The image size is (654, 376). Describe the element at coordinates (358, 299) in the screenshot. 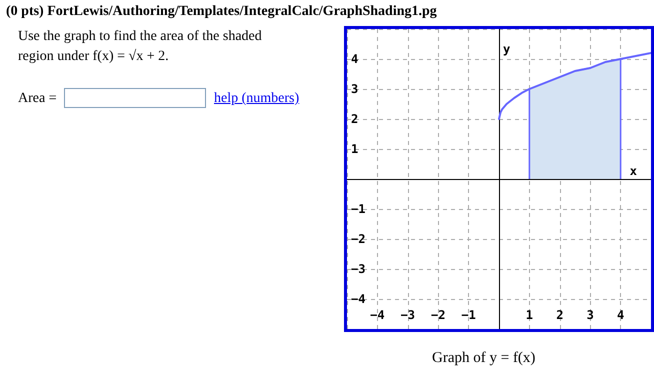

I see `y-tick-label: −4` at that location.